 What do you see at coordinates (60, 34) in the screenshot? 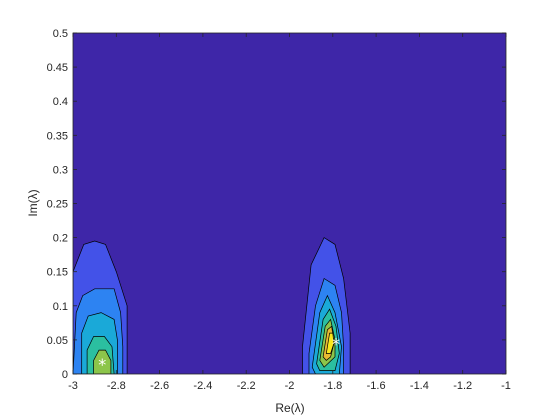
I see `y-tick-label: 0.5` at bounding box center [60, 34].